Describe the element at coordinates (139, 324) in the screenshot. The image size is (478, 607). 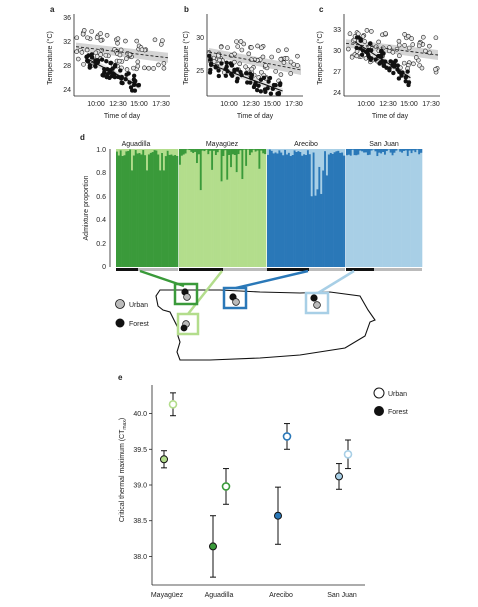
I see `map-legend-forest-label: Forest` at that location.